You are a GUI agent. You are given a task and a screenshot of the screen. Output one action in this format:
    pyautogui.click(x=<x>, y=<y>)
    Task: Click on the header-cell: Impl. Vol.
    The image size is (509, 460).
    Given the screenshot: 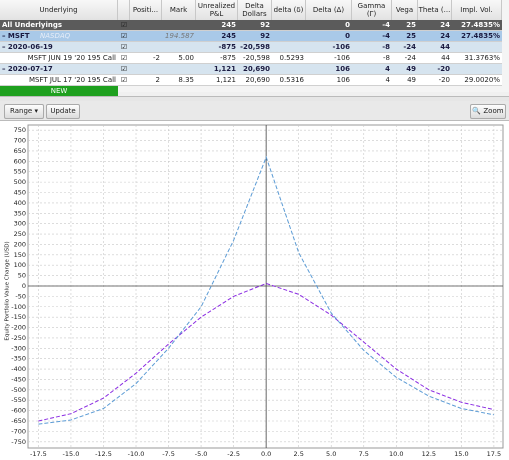 What is the action you would take?
    pyautogui.click(x=477, y=10)
    